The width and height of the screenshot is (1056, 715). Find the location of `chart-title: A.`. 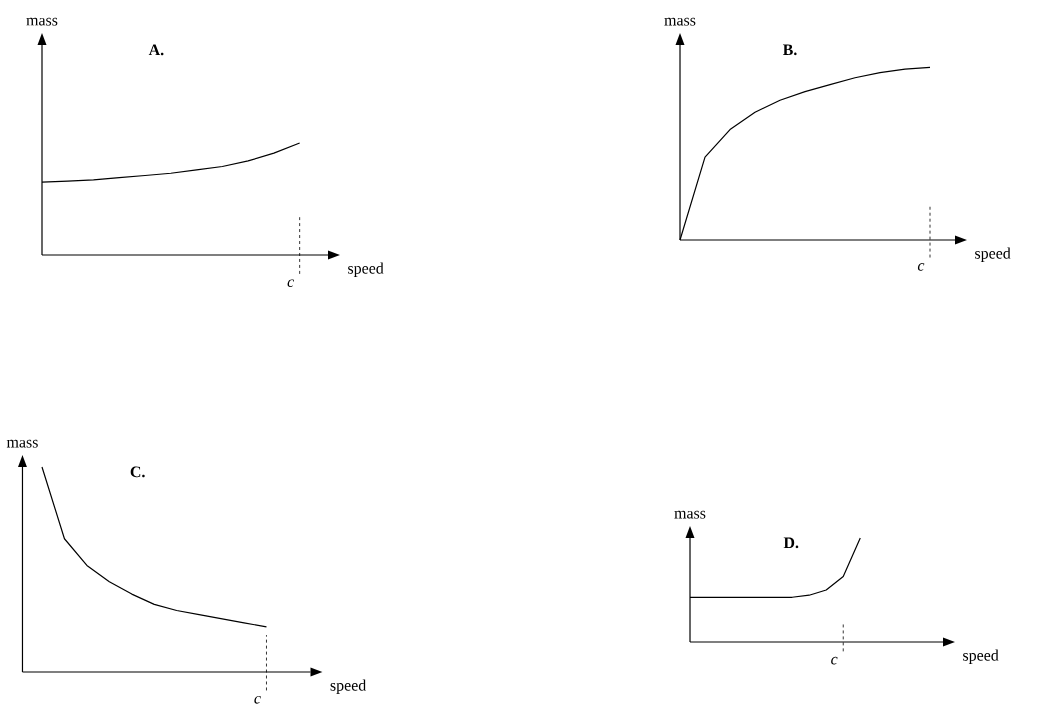

chart-title: A. is located at coordinates (156, 50).